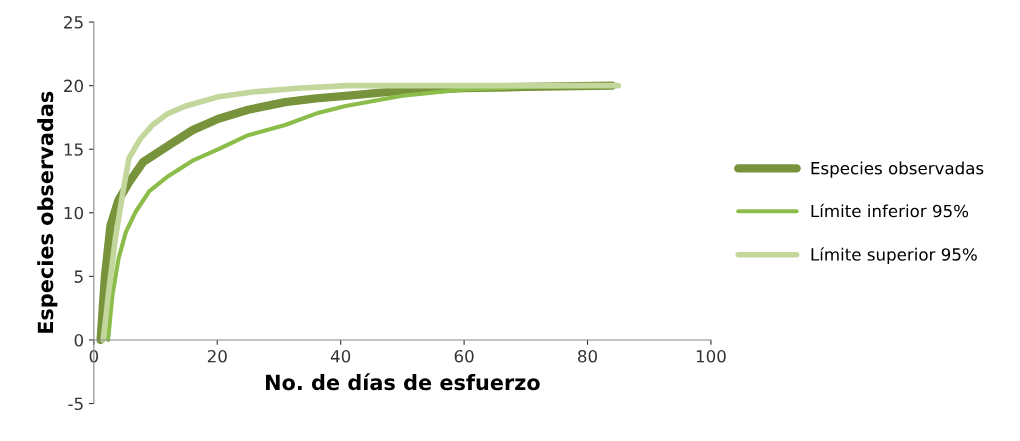 The width and height of the screenshot is (1020, 441). What do you see at coordinates (897, 169) in the screenshot?
I see `legend-label: Especies observadas` at bounding box center [897, 169].